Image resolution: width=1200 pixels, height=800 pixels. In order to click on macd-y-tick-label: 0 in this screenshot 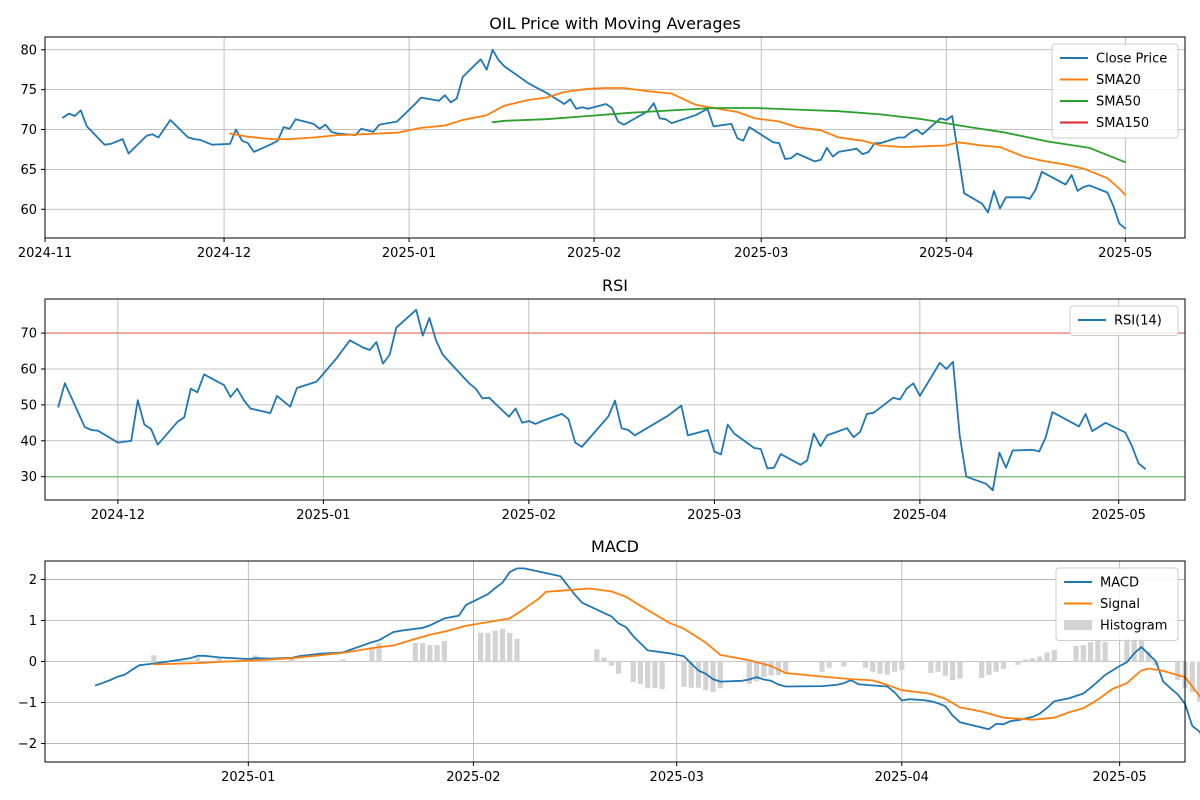, I will do `click(33, 662)`.